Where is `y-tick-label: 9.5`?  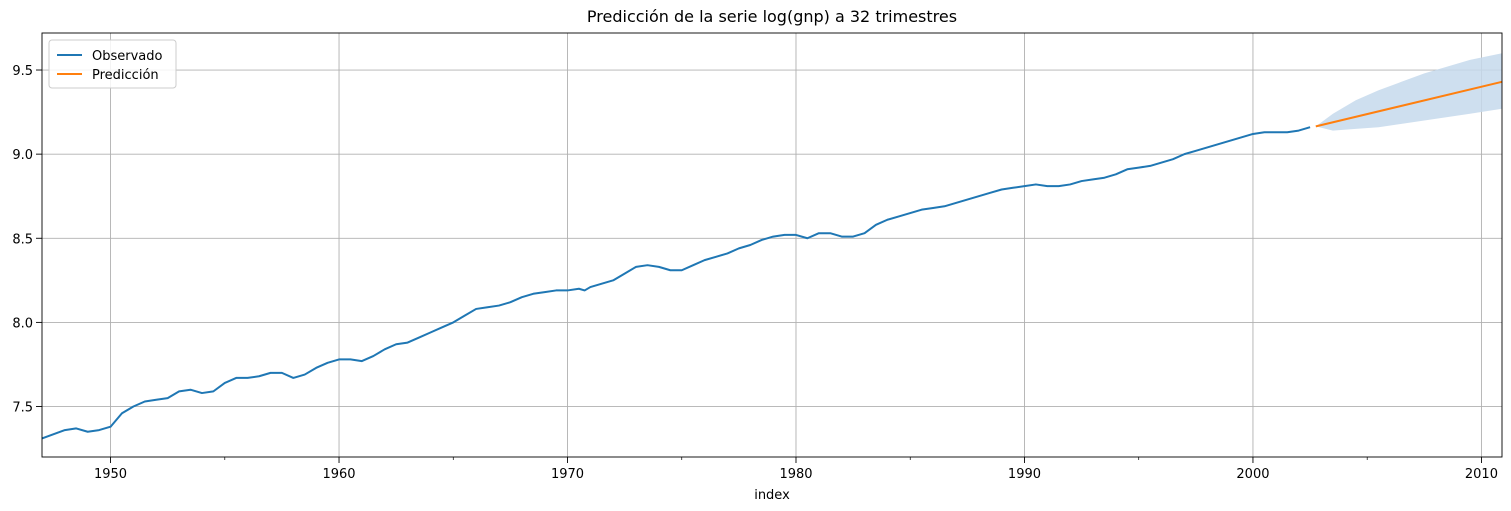
y-tick-label: 9.5 is located at coordinates (22, 71).